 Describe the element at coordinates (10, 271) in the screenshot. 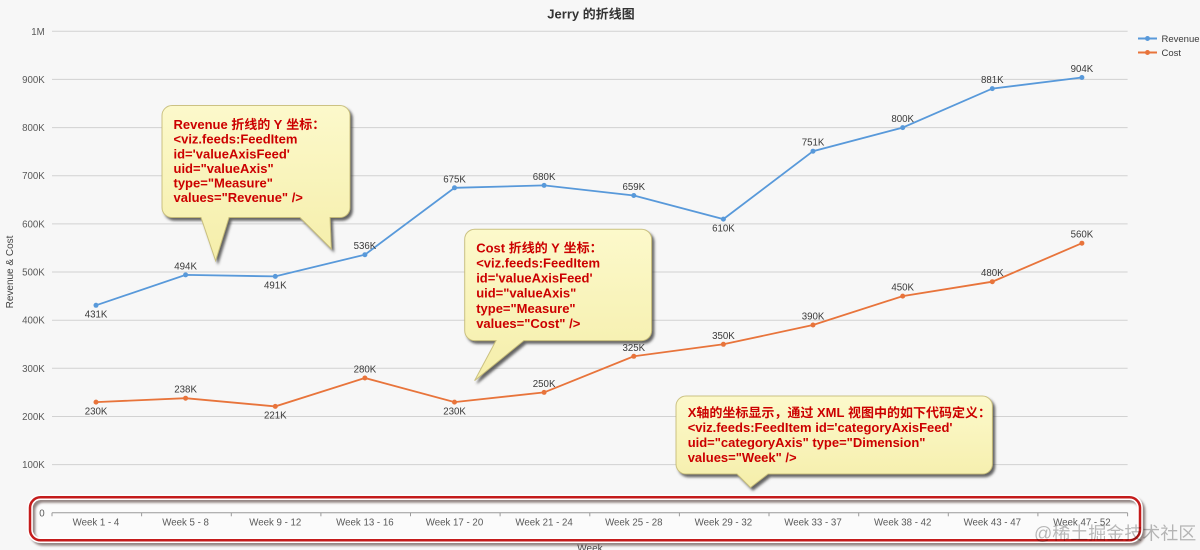

I see `svg-text: Revenue & Cost` at that location.